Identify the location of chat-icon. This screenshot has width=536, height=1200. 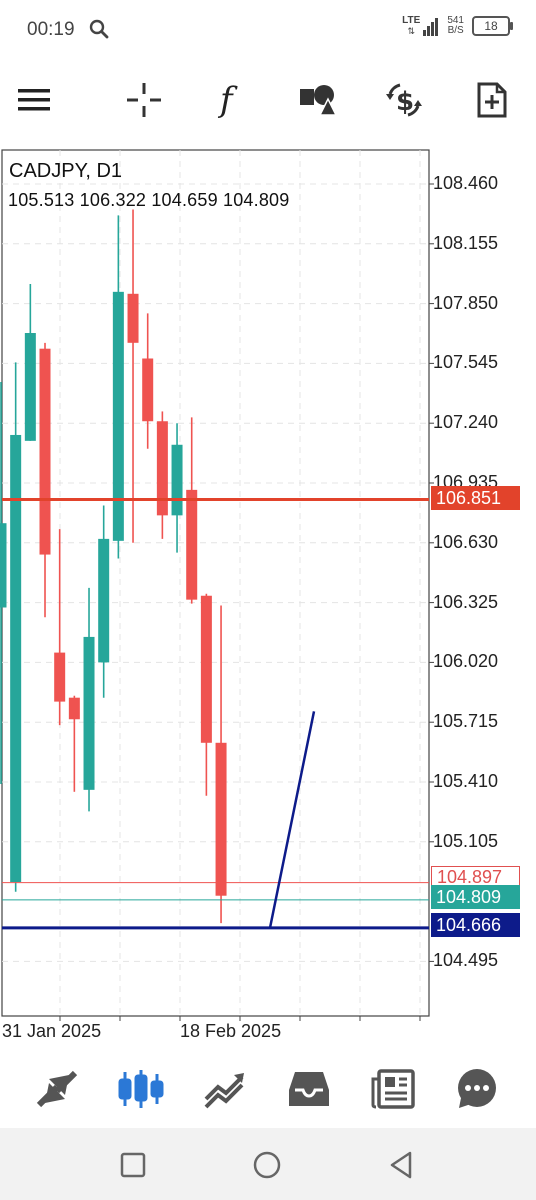
(477, 1088).